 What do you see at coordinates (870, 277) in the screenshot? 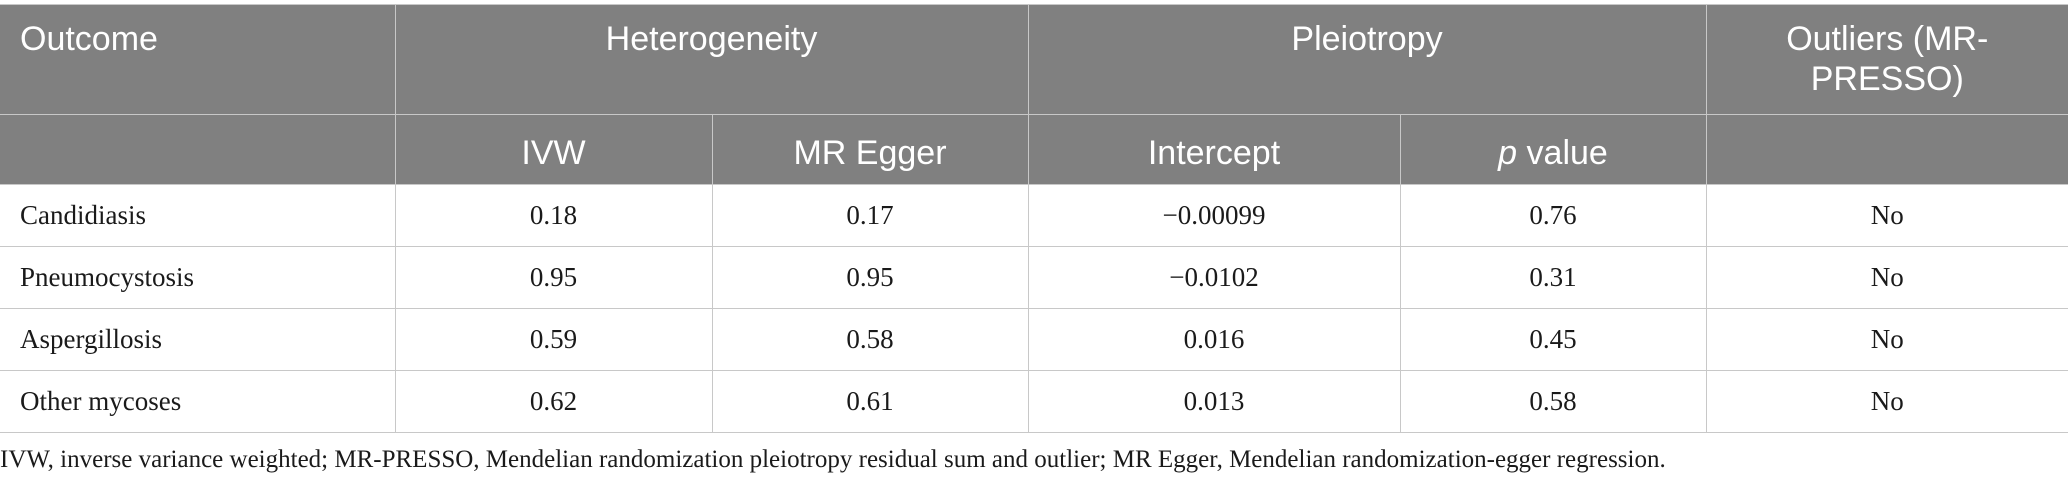
I see `cell-mr-egger: 0.95` at bounding box center [870, 277].